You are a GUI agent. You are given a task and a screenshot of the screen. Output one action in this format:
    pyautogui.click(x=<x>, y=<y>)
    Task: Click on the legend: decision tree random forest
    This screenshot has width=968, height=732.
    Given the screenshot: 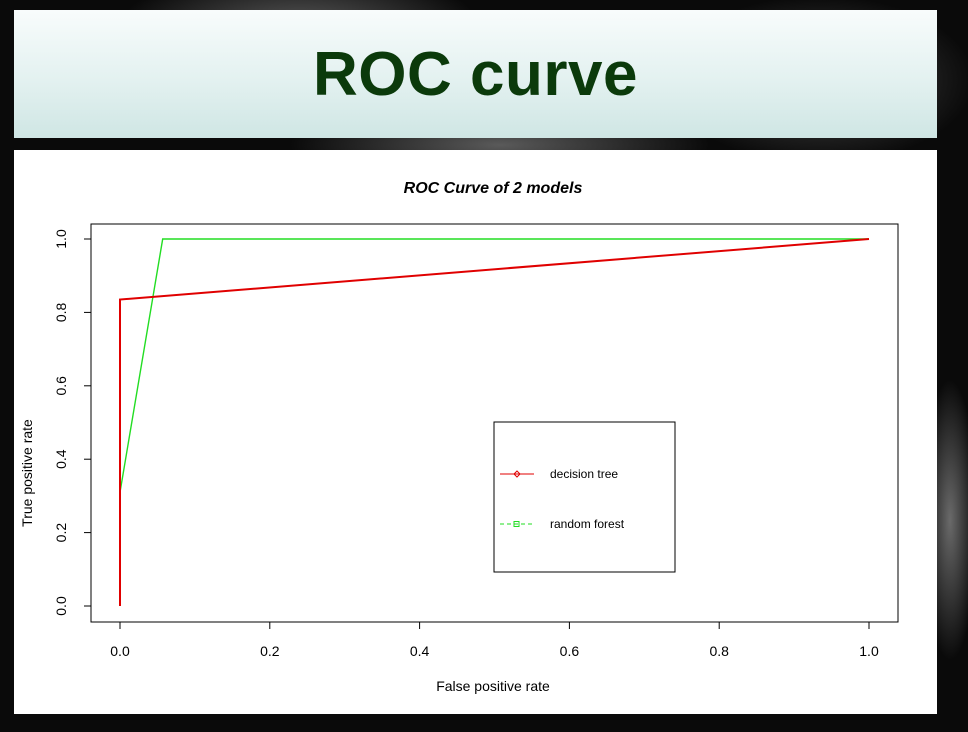 What is the action you would take?
    pyautogui.click(x=584, y=497)
    